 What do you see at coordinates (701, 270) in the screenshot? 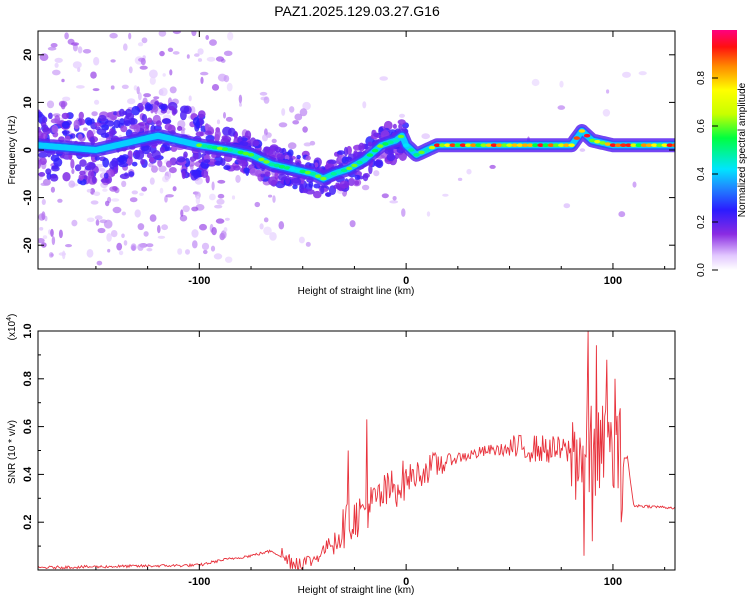
I see `colorbar-tick-label: 0.0` at bounding box center [701, 270].